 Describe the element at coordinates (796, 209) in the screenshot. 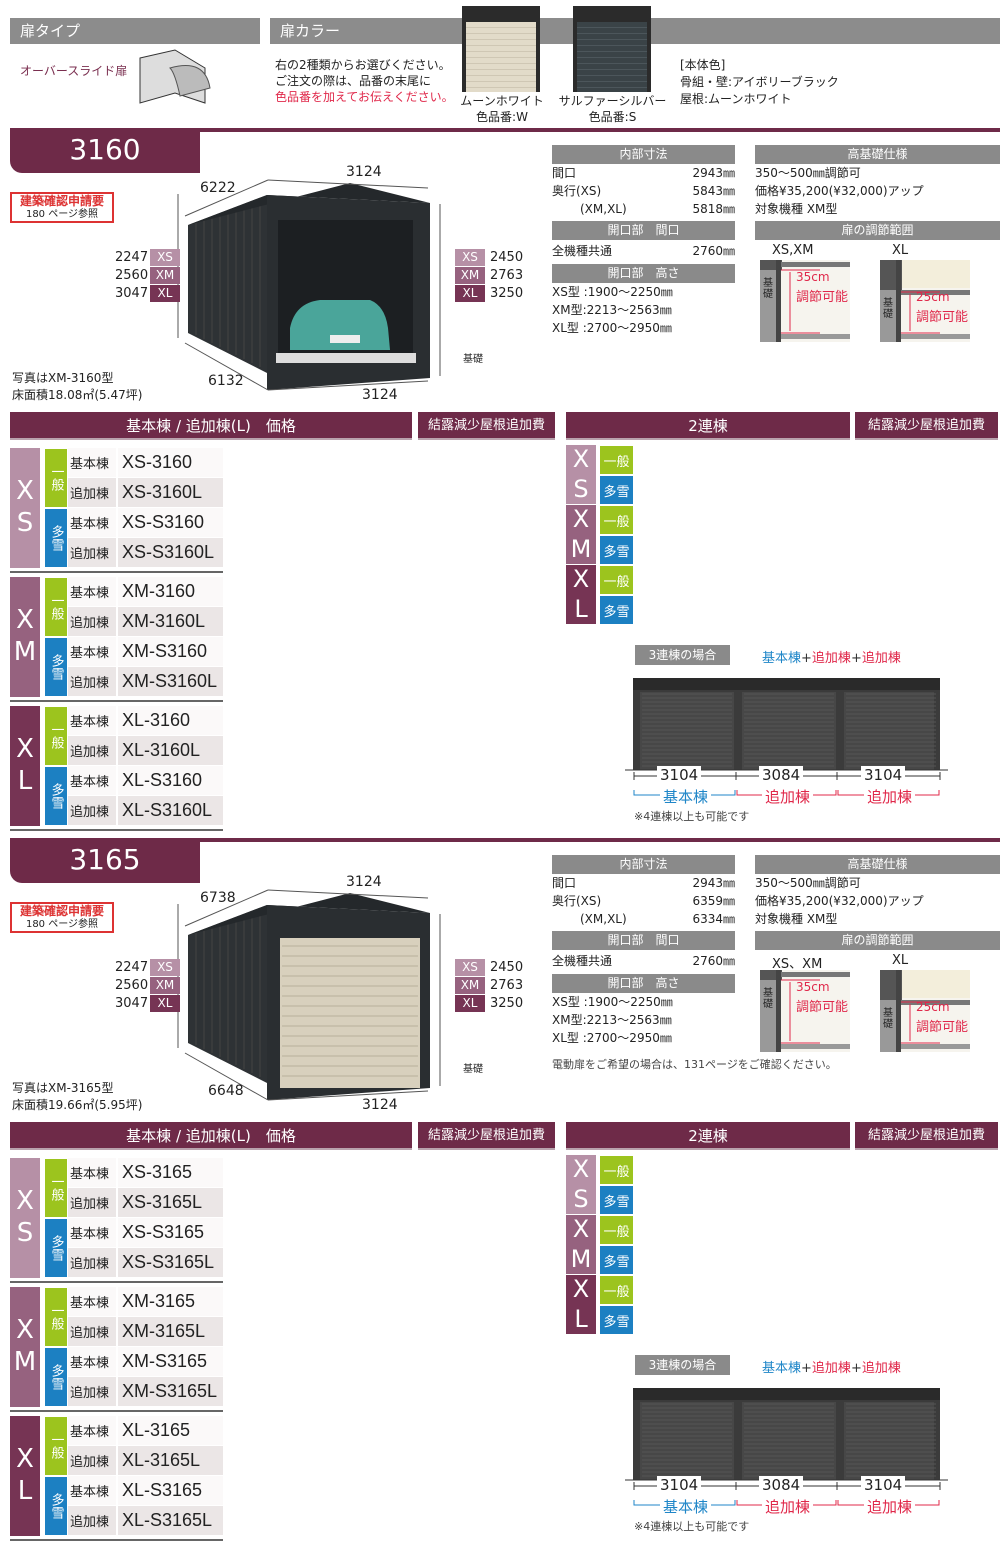

I see `high-foundation-row: 対象機種 XM型` at that location.